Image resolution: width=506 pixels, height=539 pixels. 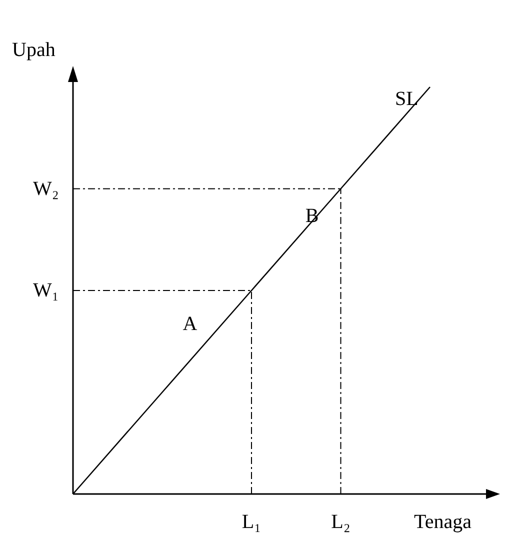 I want to click on series-label: SL, so click(x=406, y=99).